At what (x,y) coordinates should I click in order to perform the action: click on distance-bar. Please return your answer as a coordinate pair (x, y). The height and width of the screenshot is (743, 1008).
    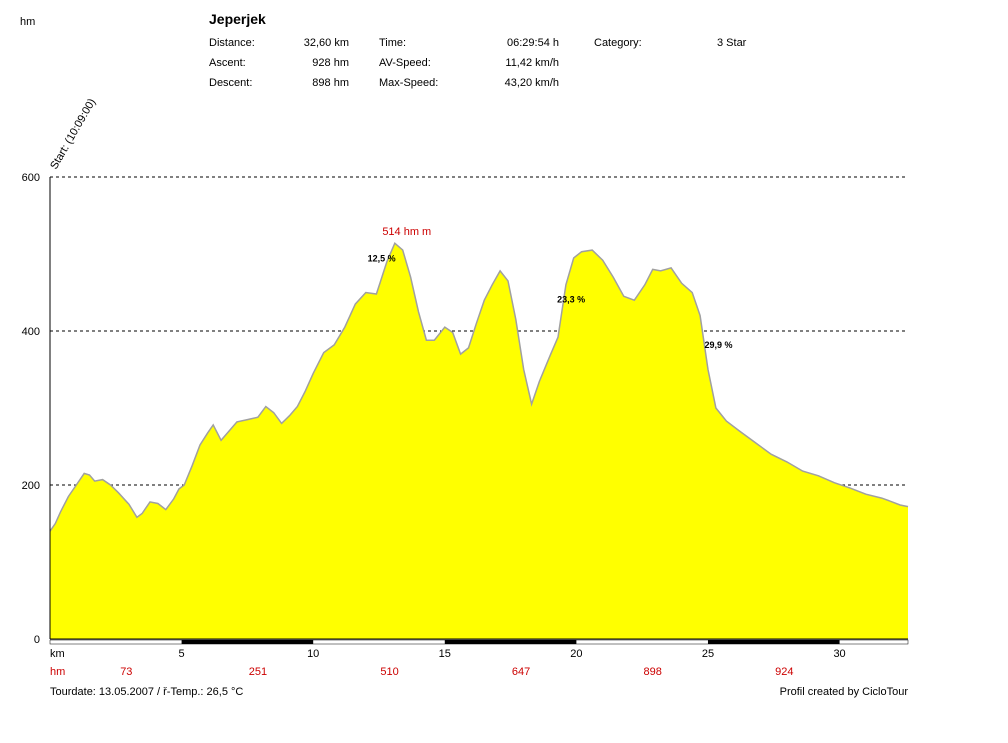
    Looking at the image, I should click on (479, 642).